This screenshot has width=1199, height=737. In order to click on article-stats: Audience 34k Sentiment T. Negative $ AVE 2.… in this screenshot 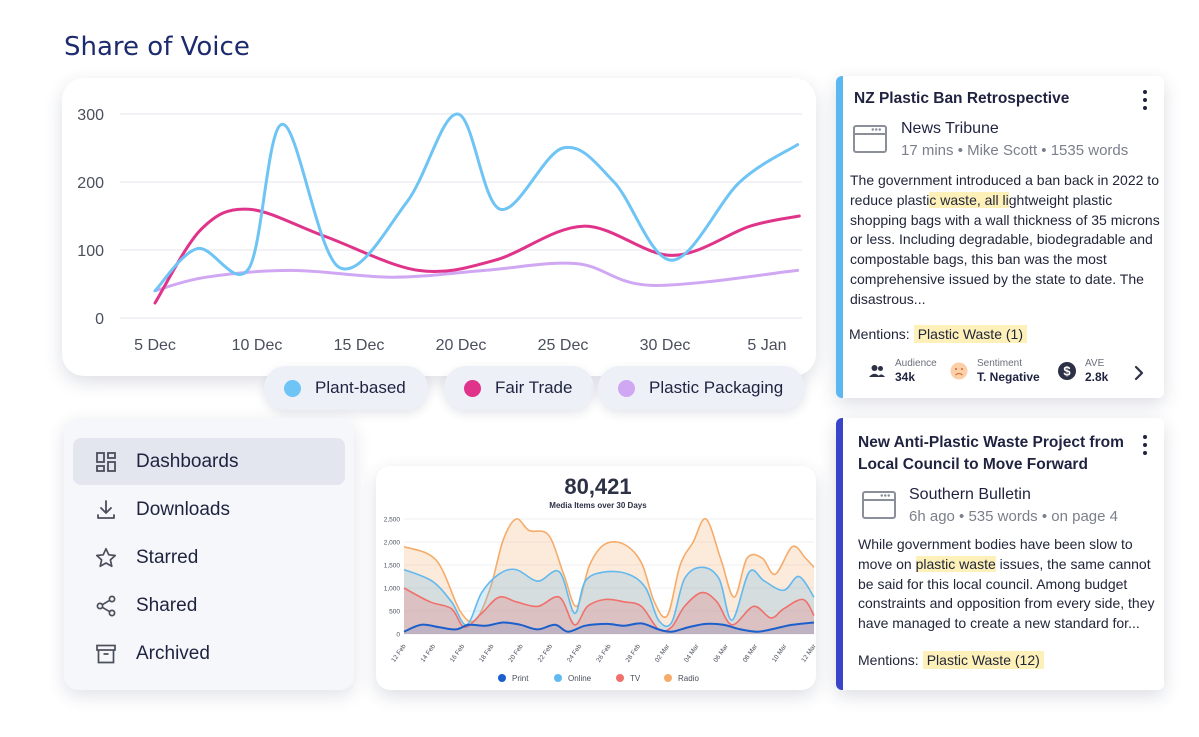, I will do `click(1010, 373)`.